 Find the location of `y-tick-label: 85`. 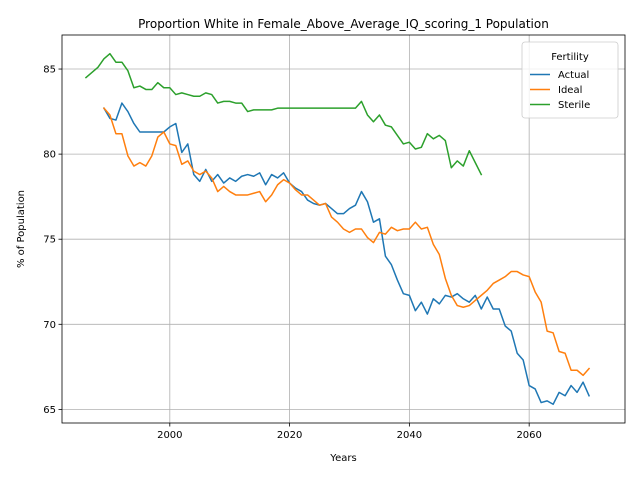

y-tick-label: 85 is located at coordinates (49, 70).